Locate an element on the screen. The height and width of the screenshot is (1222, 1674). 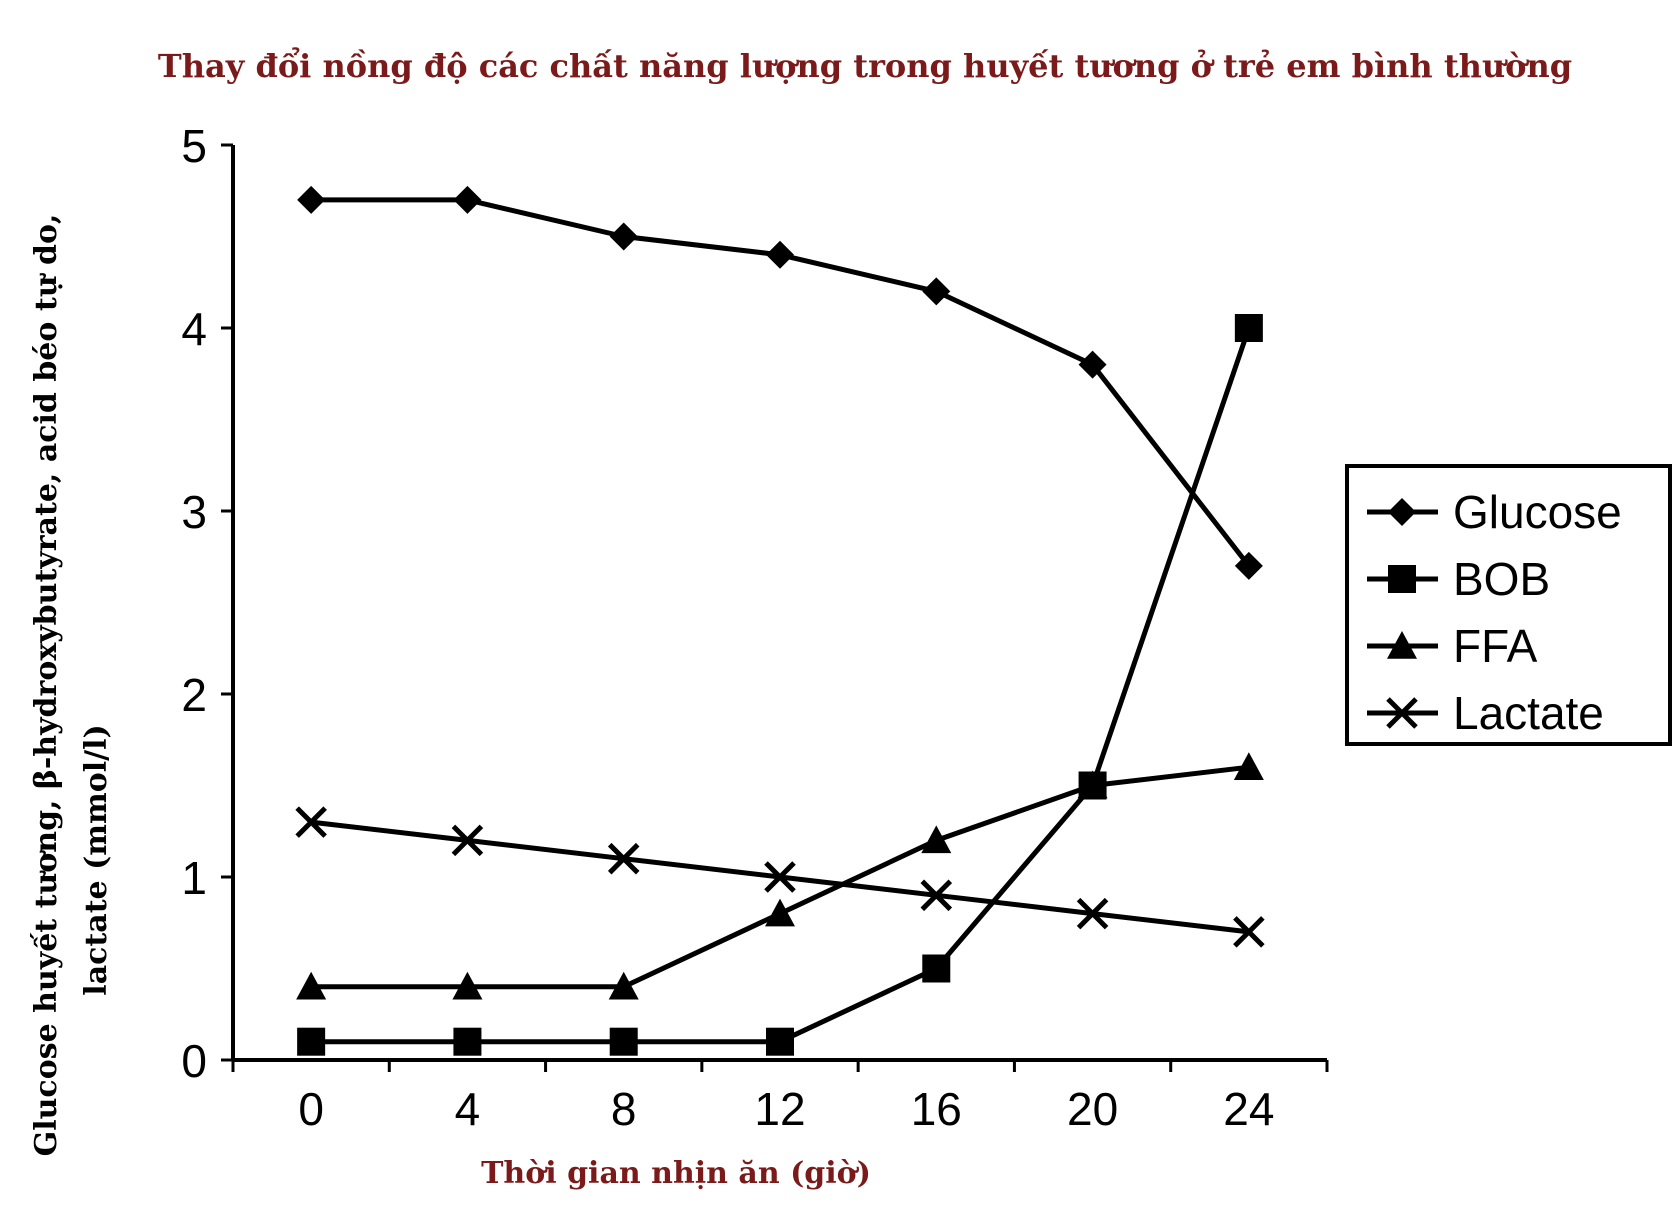
y-tick-label: 1 is located at coordinates (194, 878).